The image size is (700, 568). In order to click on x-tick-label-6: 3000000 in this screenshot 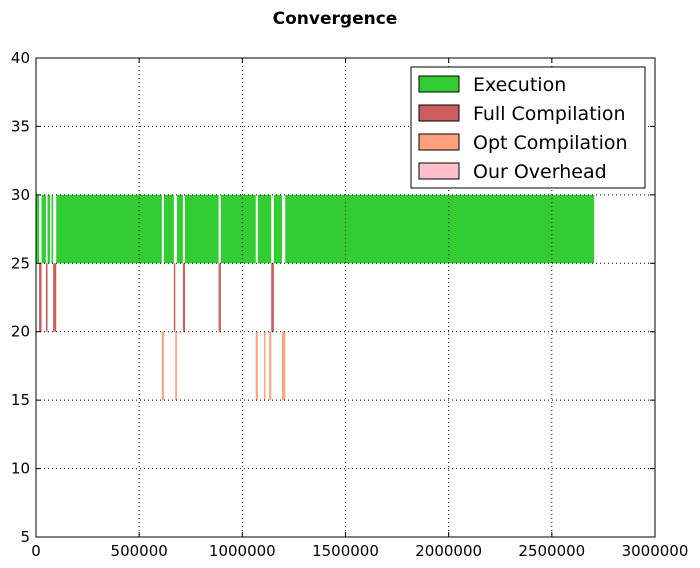, I will do `click(655, 551)`.